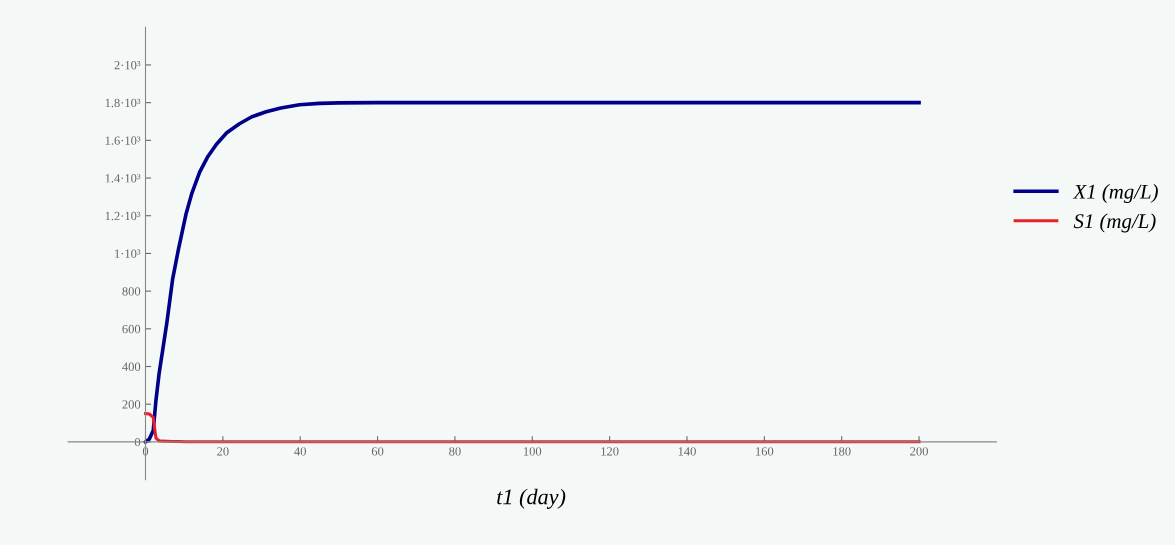 The width and height of the screenshot is (1175, 545). I want to click on line-series, so click(532, 428).